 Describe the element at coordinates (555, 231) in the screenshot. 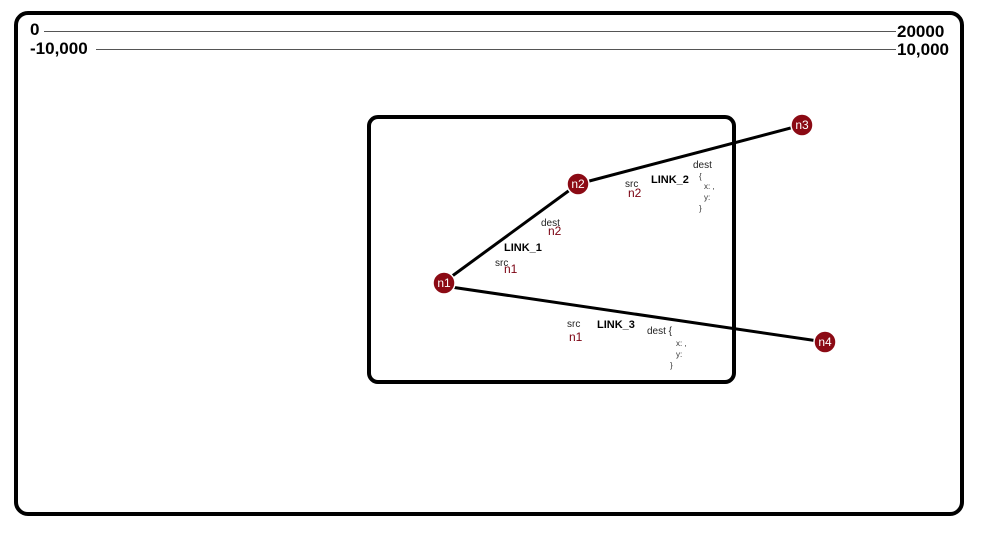

I see `link-1-dest-node: n2` at that location.